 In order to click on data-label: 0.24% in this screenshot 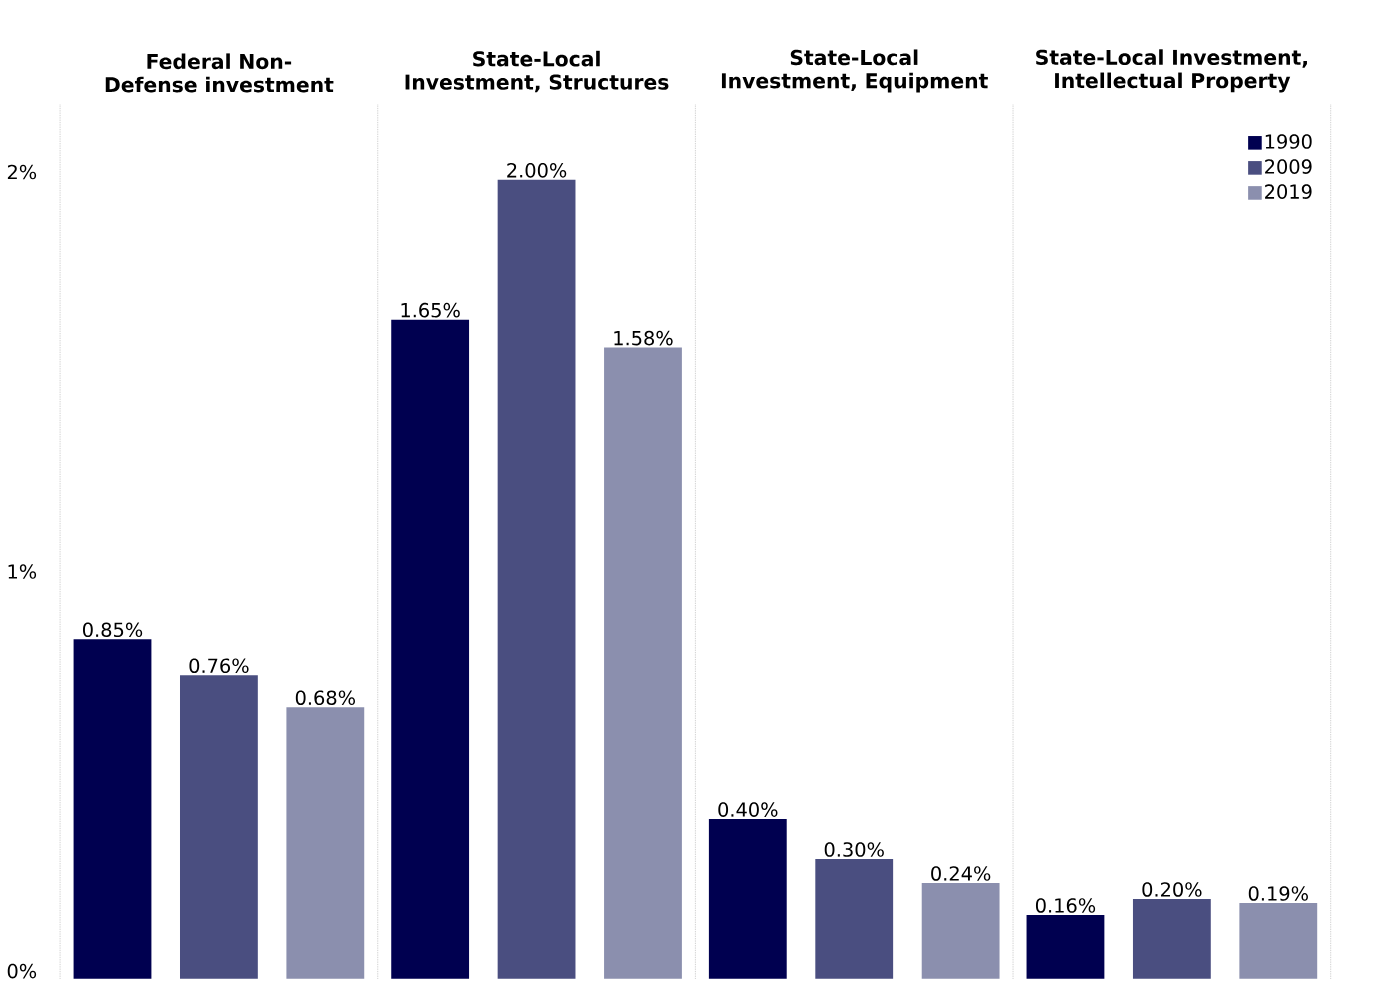, I will do `click(961, 873)`.